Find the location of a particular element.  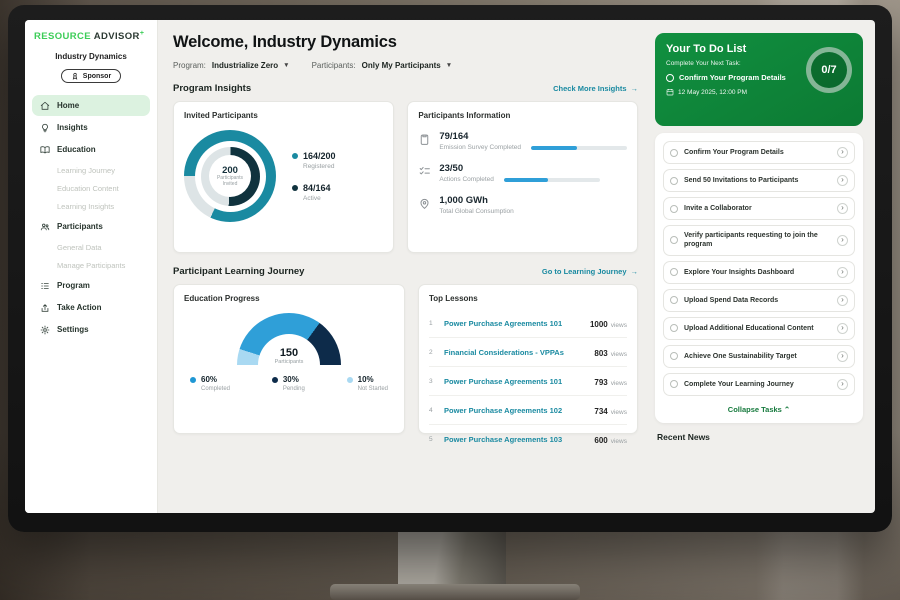

legend-dot-active is located at coordinates (295, 187).